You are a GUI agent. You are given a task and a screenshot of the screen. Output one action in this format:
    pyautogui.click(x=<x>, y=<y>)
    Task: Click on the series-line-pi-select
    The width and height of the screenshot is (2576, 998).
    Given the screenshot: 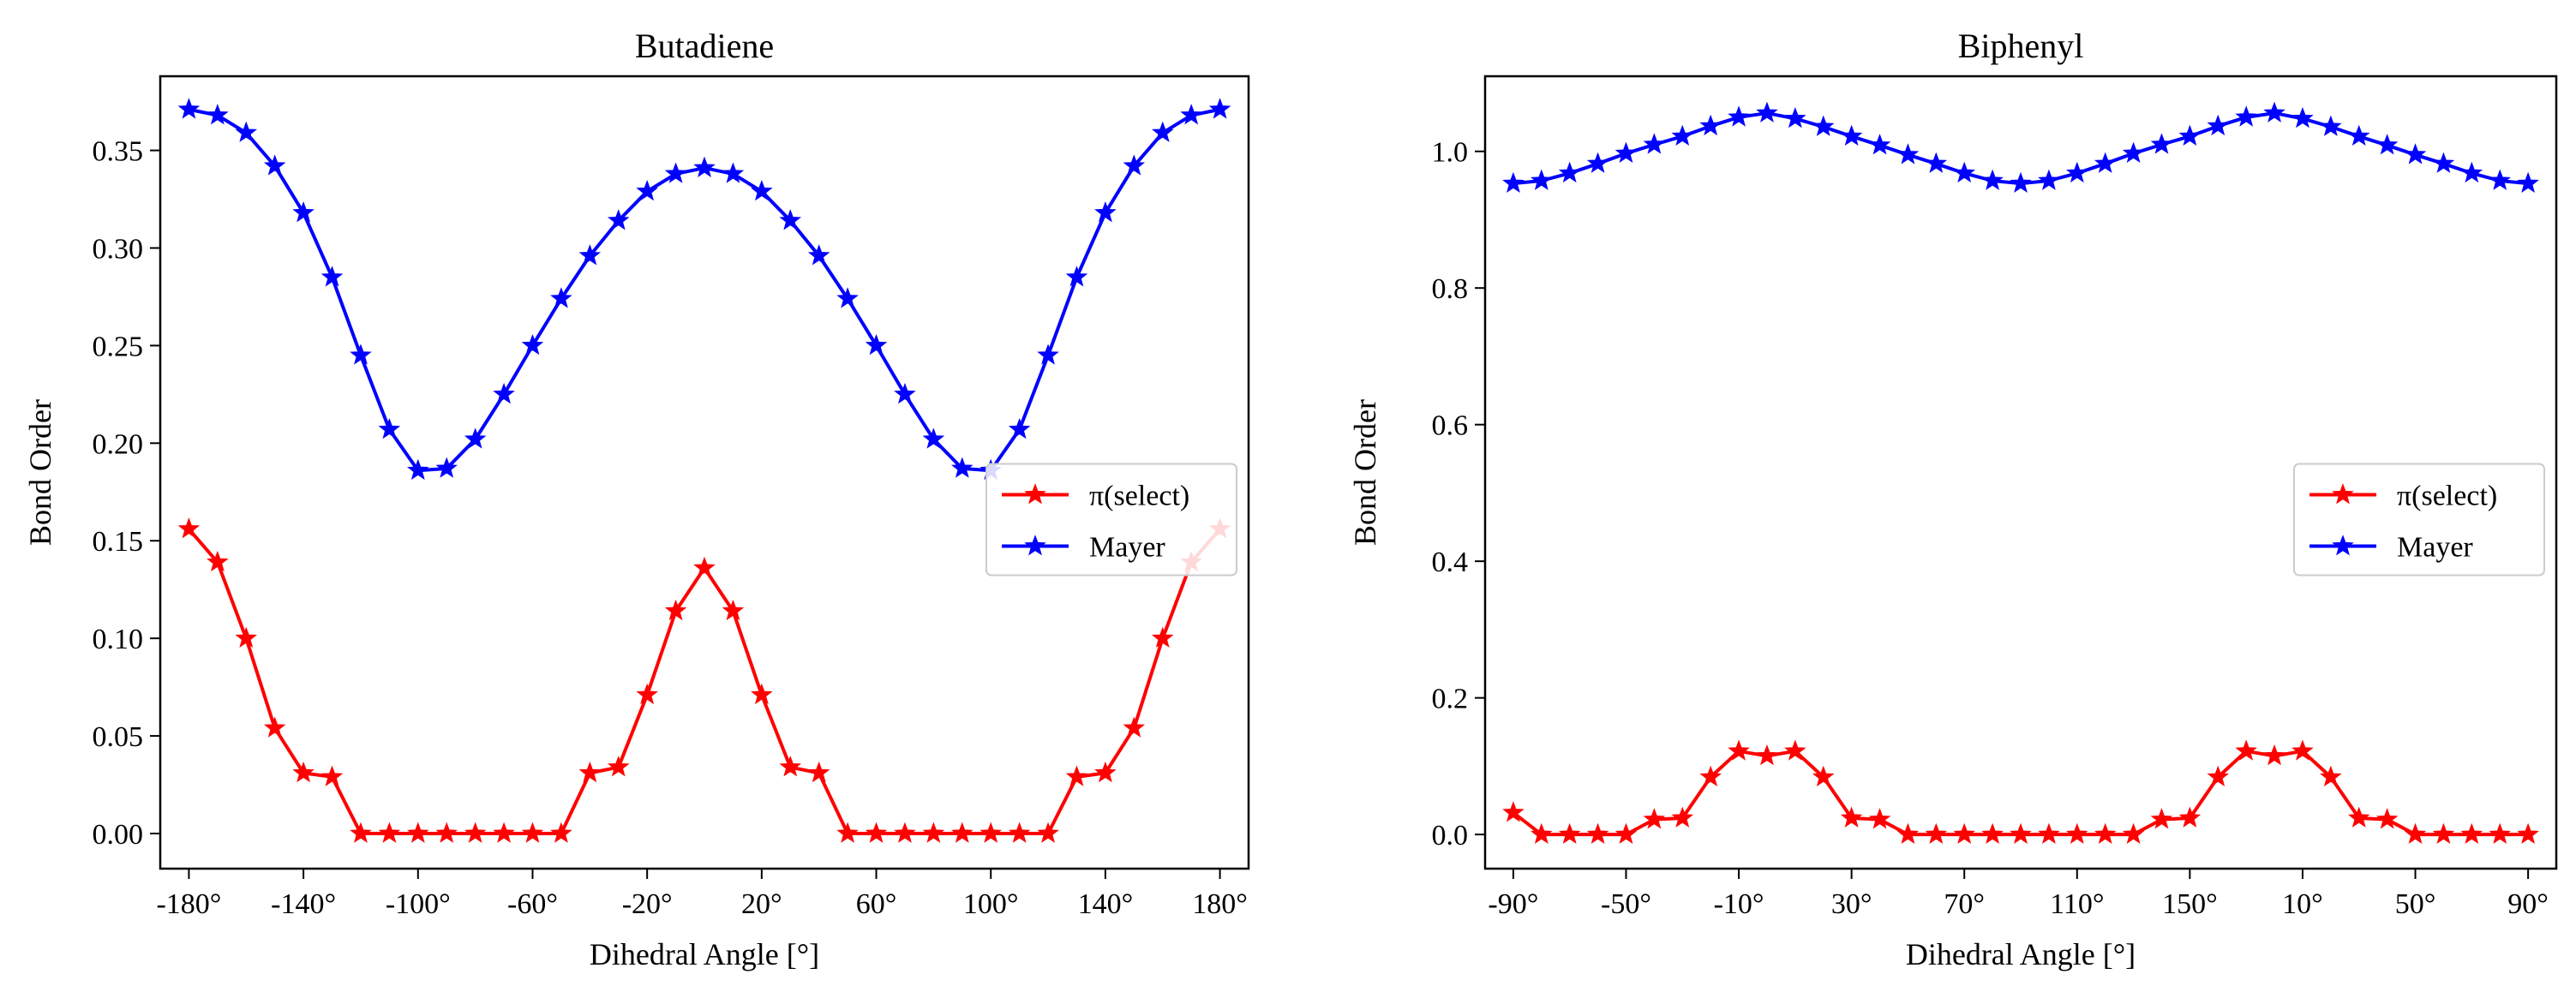 What is the action you would take?
    pyautogui.click(x=2020, y=793)
    